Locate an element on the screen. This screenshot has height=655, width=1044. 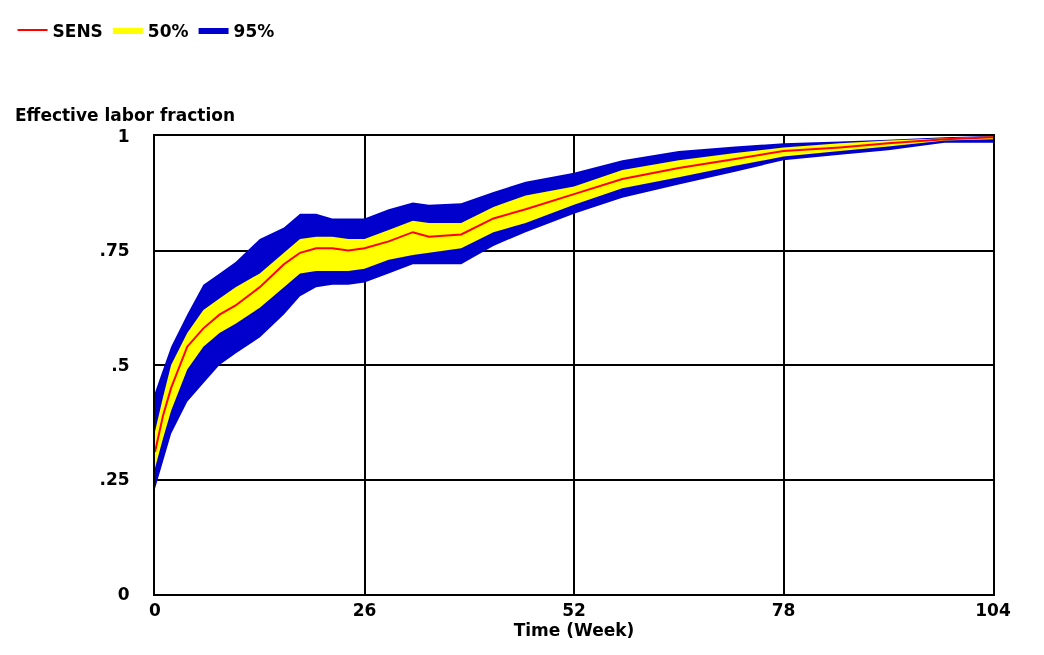
legend-label: 95% is located at coordinates (254, 30).